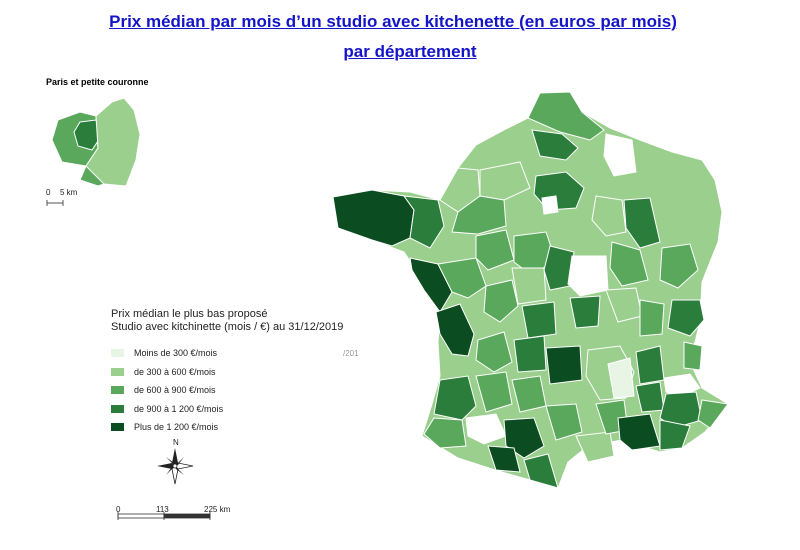 The width and height of the screenshot is (800, 550). Describe the element at coordinates (175, 390) in the screenshot. I see `legend-label: de 600 à 900 €/mois` at that location.